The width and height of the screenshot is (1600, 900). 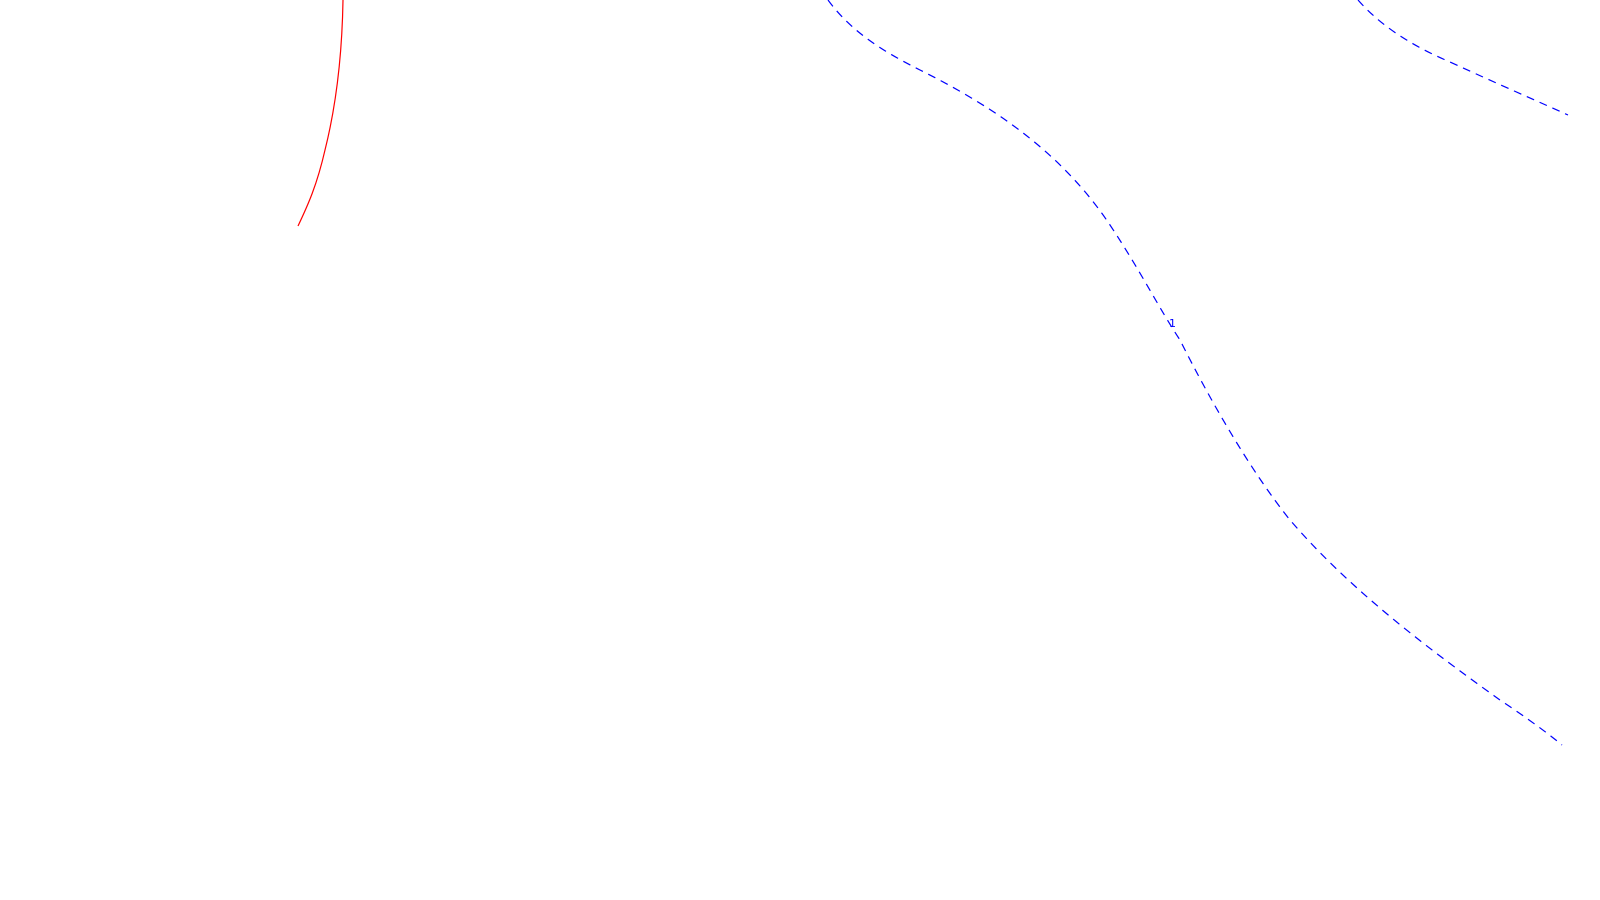 I want to click on blue-dashed-curve-upper-right, so click(x=1463, y=58).